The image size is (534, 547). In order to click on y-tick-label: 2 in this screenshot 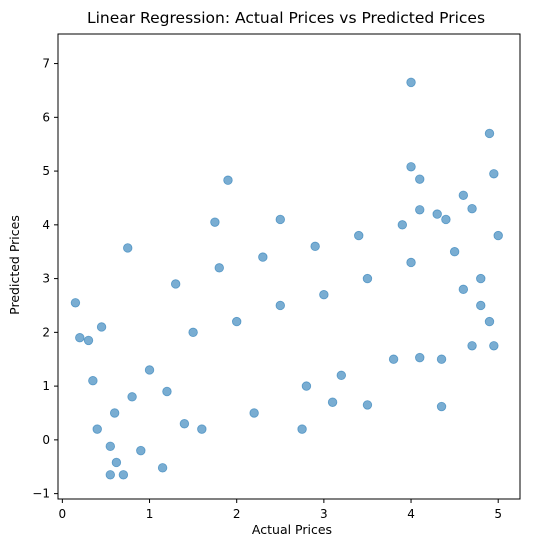, I will do `click(46, 332)`.